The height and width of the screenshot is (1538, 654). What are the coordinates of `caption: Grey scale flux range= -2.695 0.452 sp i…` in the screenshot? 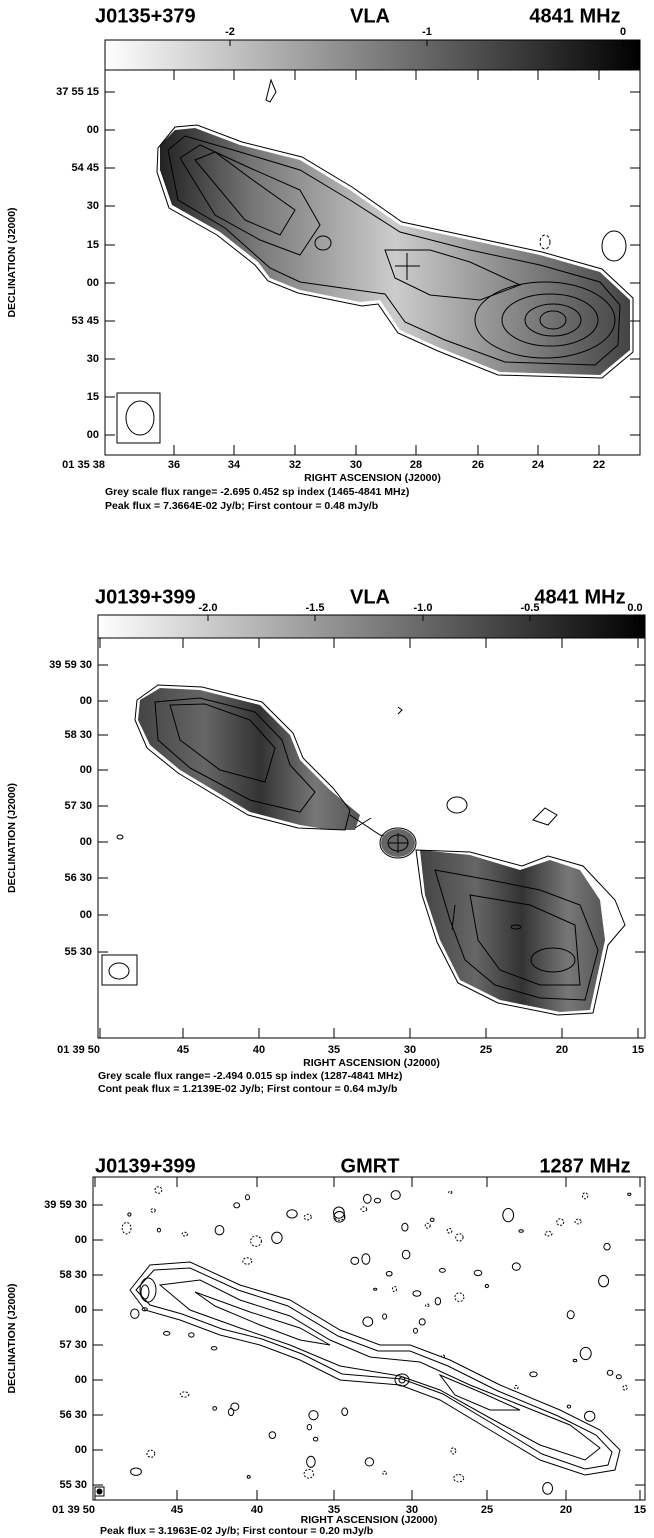 It's located at (257, 492).